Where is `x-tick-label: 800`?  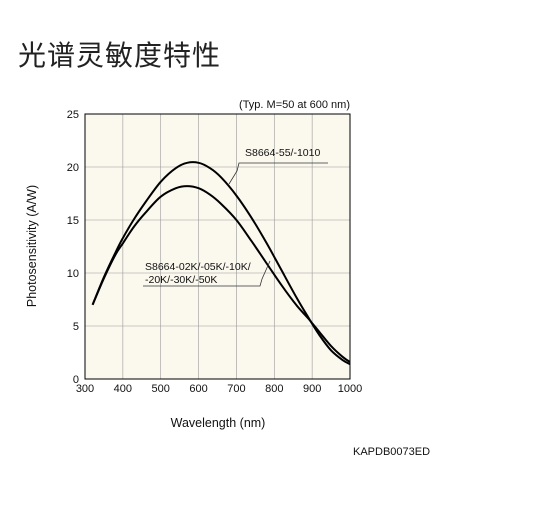
x-tick-label: 800 is located at coordinates (274, 389).